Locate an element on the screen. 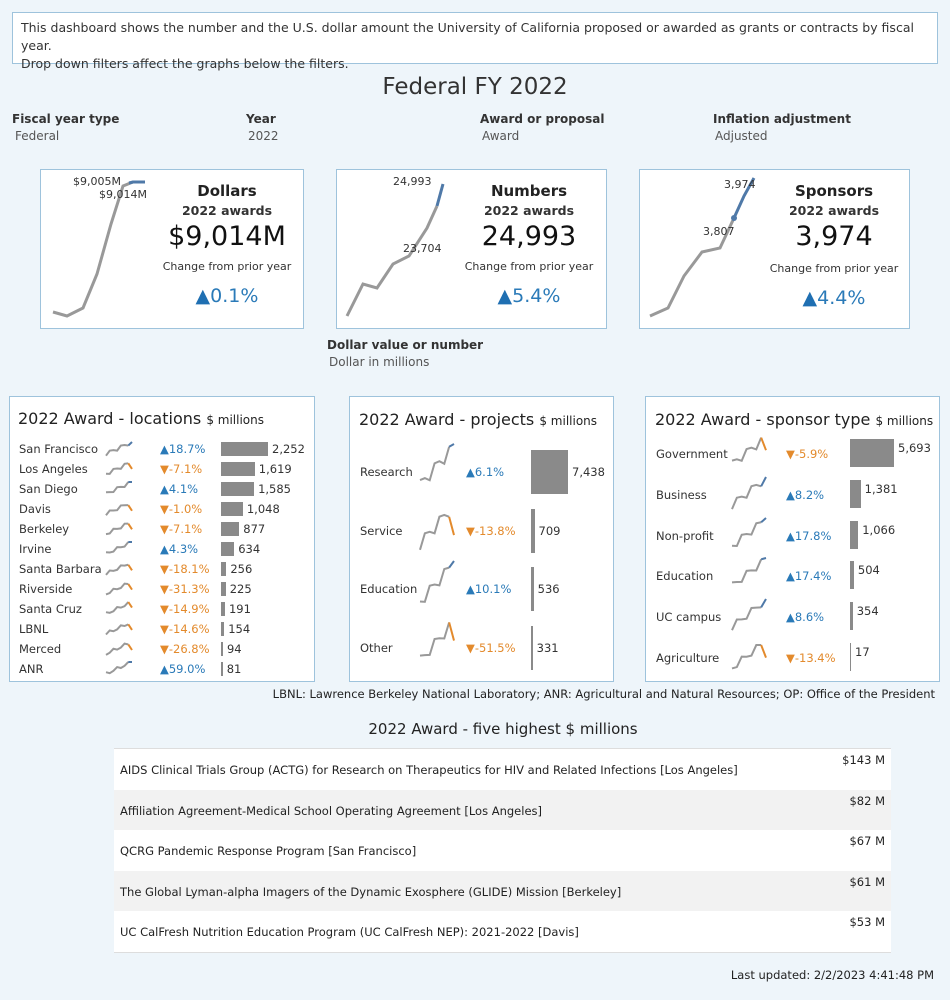  filter-value: Adjusted is located at coordinates (741, 136).